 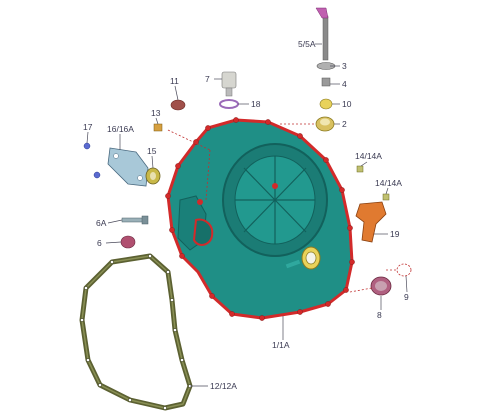 What do you see at coordinates (256, 104) in the screenshot?
I see `label-18: 18` at bounding box center [256, 104].